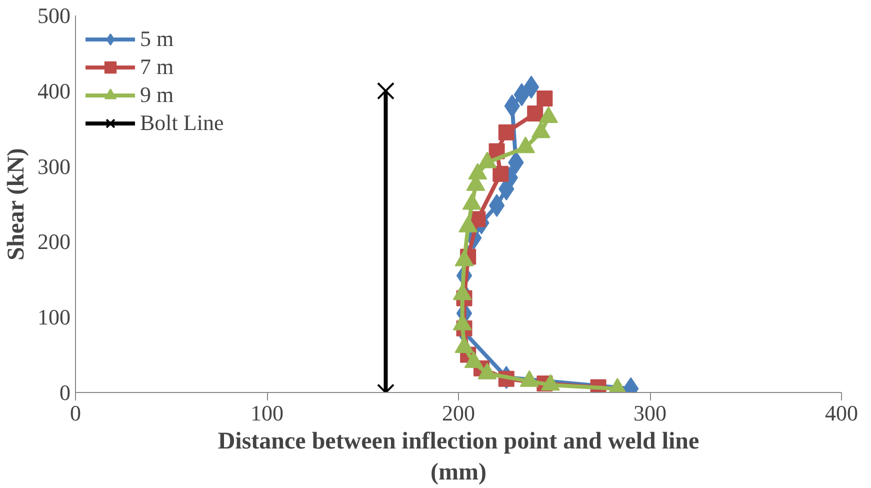 This screenshot has height=488, width=871. What do you see at coordinates (267, 413) in the screenshot?
I see `x-tick-label: 100` at bounding box center [267, 413].